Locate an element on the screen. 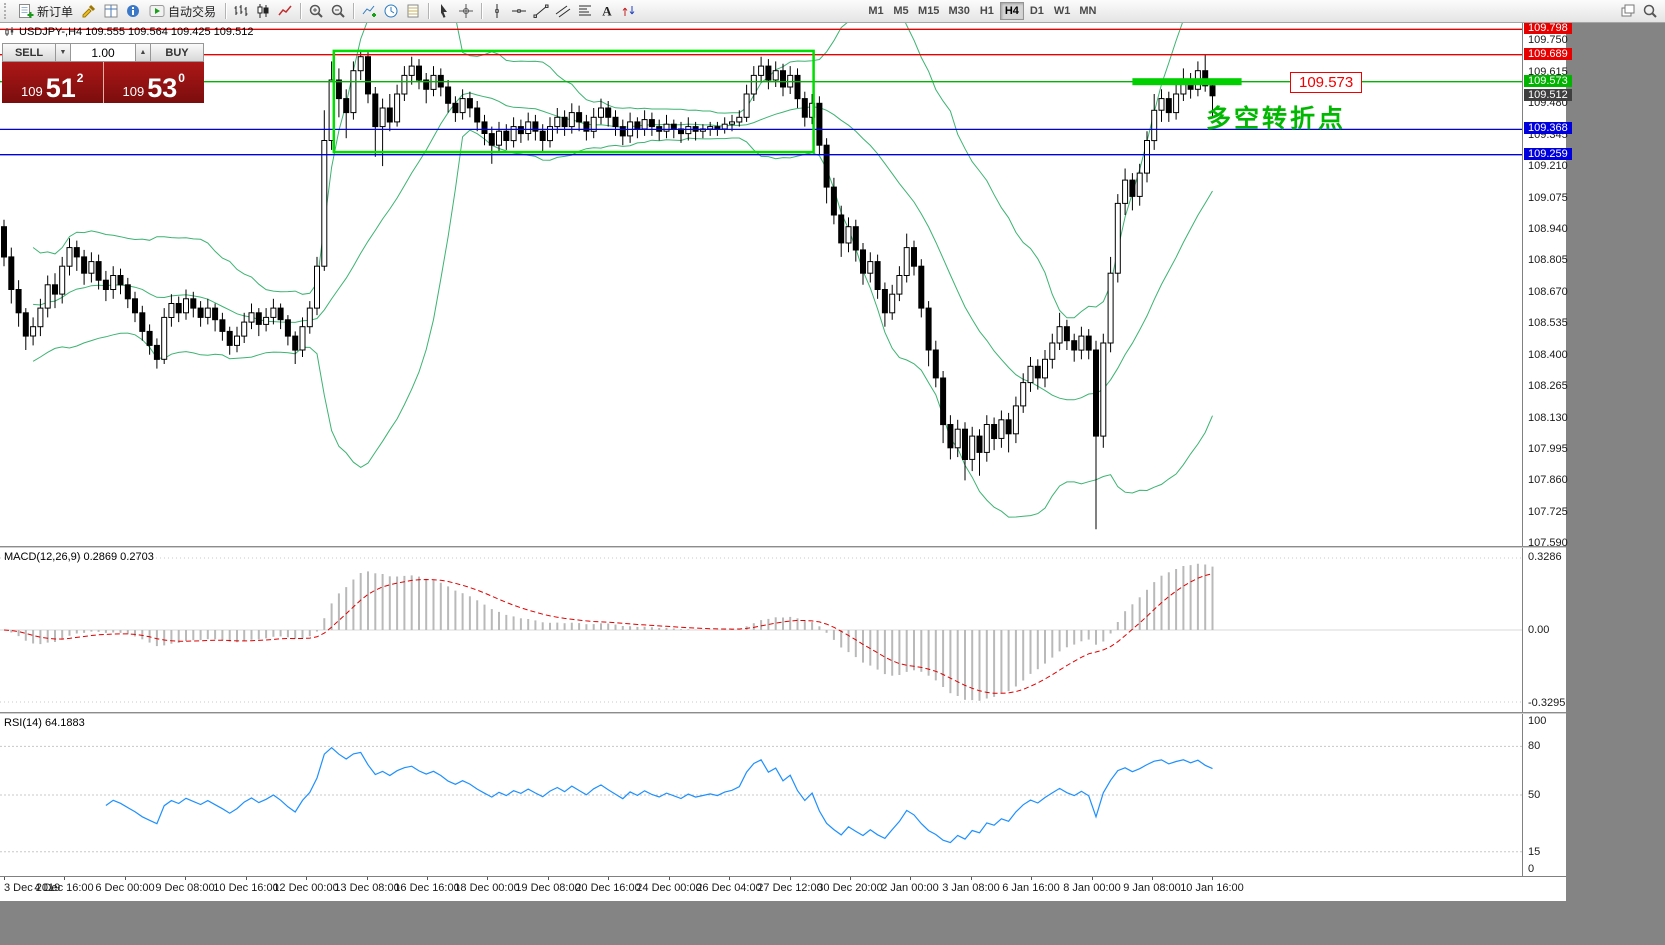 This screenshot has height=945, width=1665. price-callout-label: 109.573 is located at coordinates (1326, 82).